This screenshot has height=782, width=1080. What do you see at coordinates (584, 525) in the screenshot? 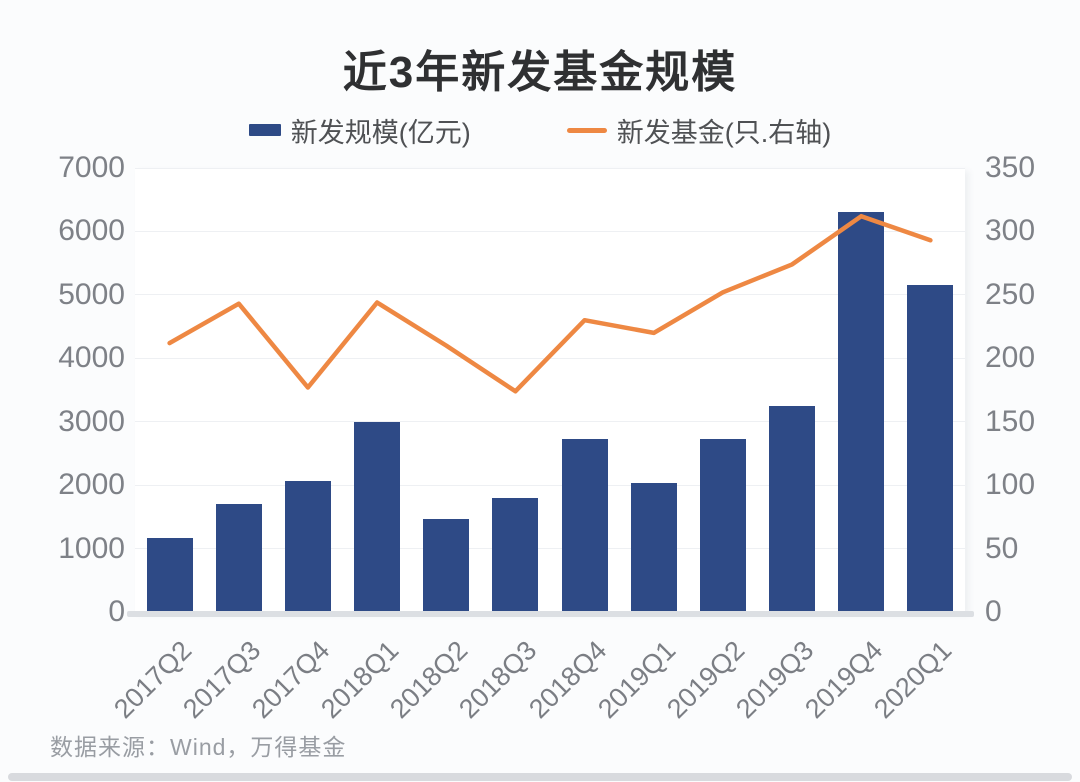
I see `bar-2018Q4` at bounding box center [584, 525].